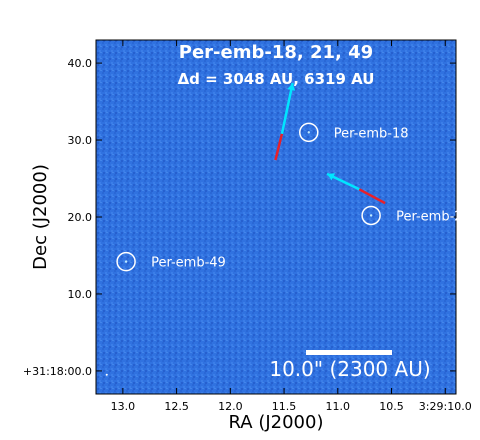  Describe the element at coordinates (80, 294) in the screenshot. I see `y-tick-label: 10.0` at that location.